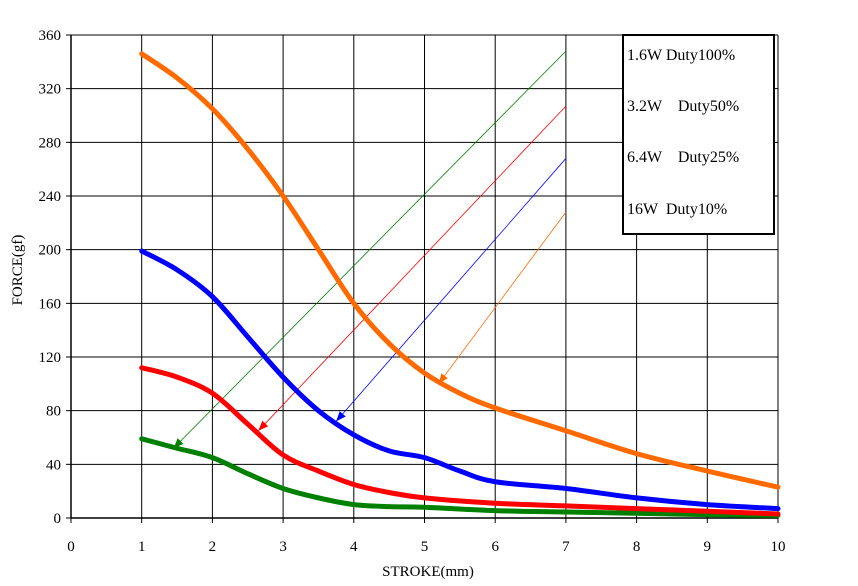  Describe the element at coordinates (50, 358) in the screenshot. I see `y-tick-label: 120` at that location.